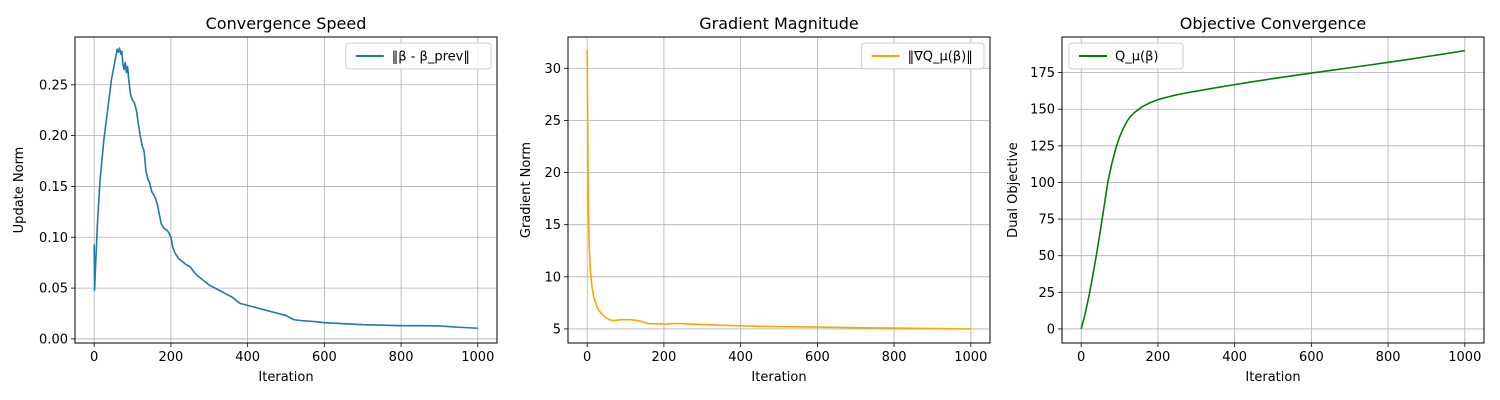  Describe the element at coordinates (557, 329) in the screenshot. I see `y-tick-label: 5` at that location.